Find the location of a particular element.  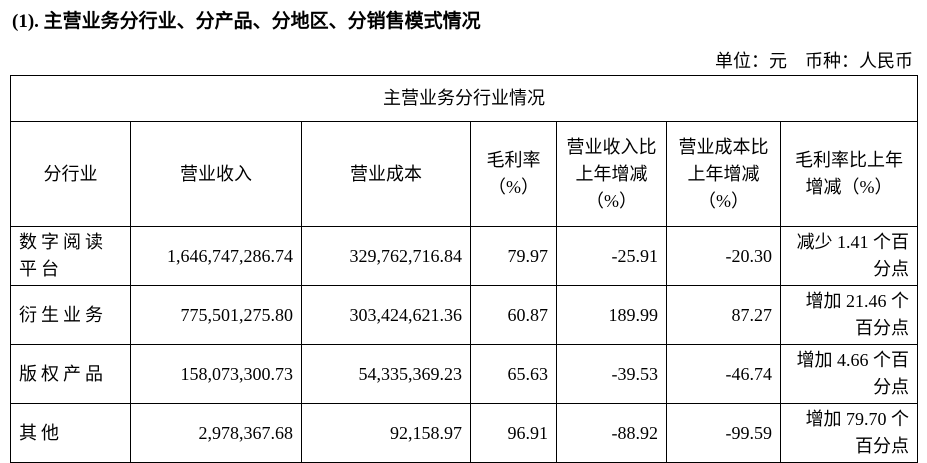

table-cell: 96.91 is located at coordinates (513, 433).